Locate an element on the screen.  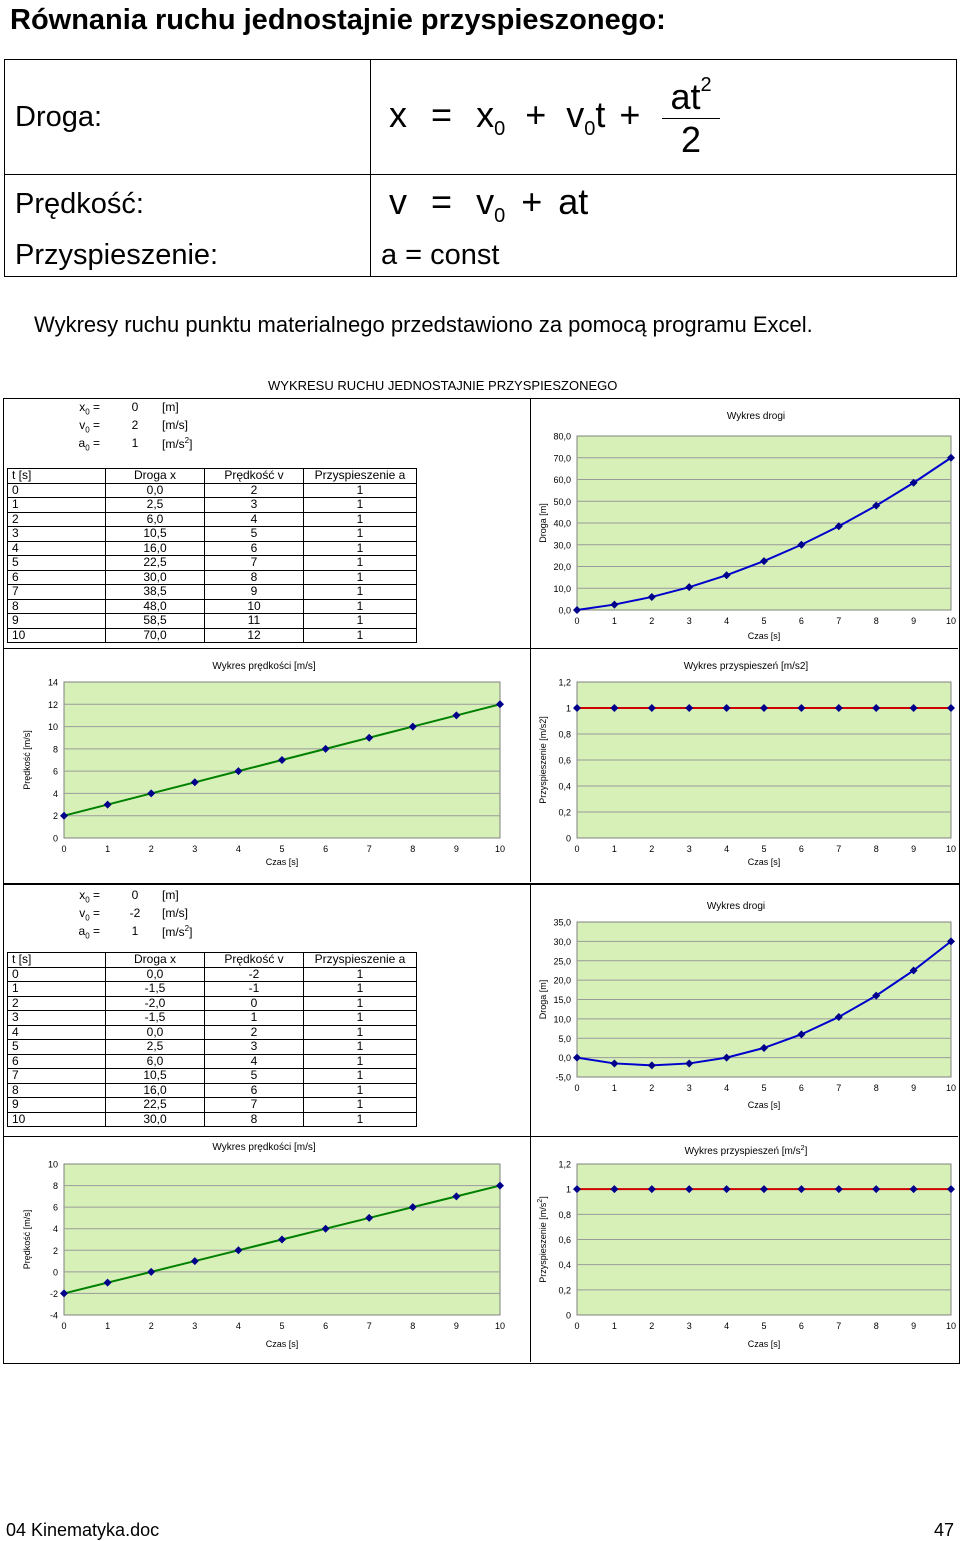
table-header-cell: Droga x is located at coordinates (155, 960).